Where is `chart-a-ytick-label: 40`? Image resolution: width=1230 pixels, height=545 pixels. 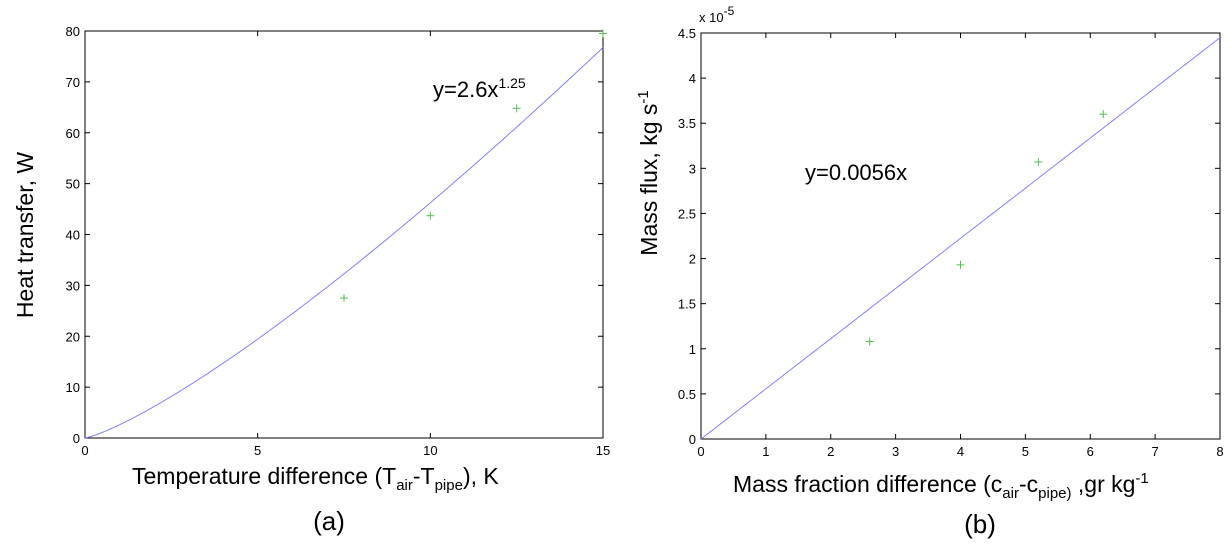
chart-a-ytick-label: 40 is located at coordinates (73, 235).